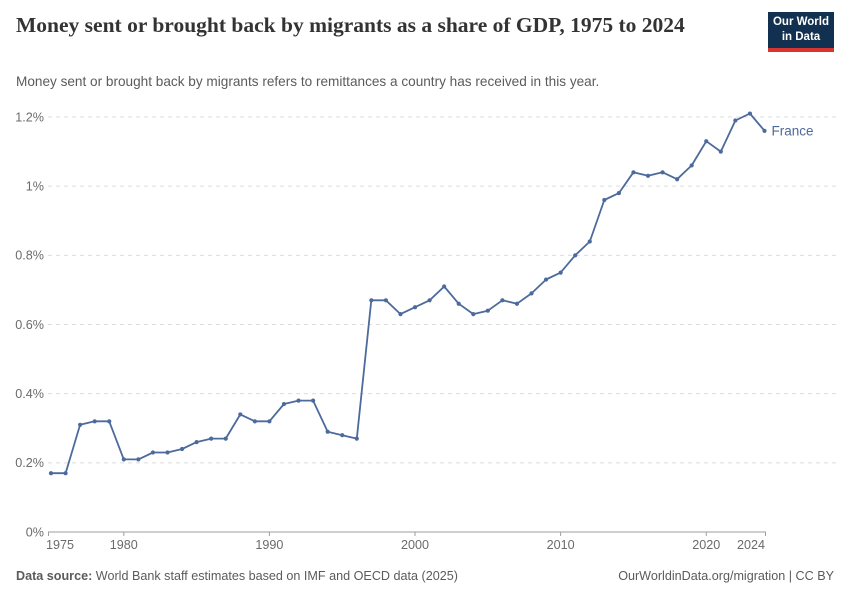  What do you see at coordinates (29, 394) in the screenshot?
I see `y-tick-label: 0.4%` at bounding box center [29, 394].